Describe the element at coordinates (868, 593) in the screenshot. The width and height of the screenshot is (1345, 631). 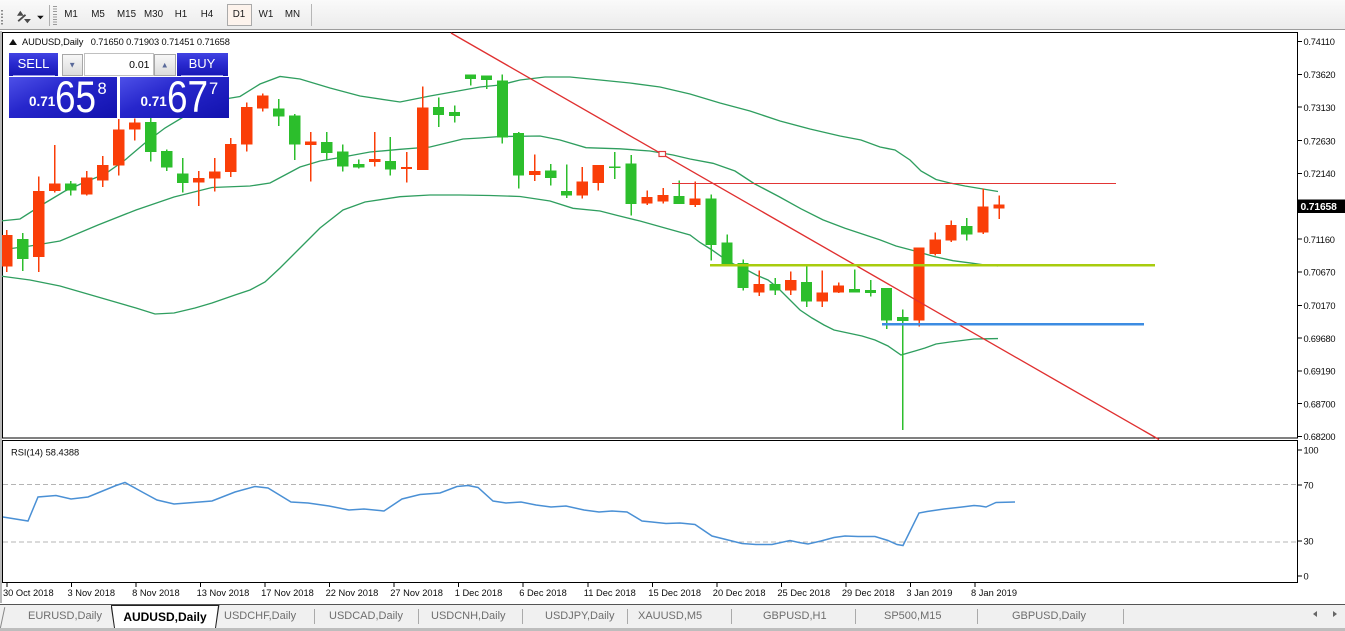
I see `svg-text: 29 Dec 2018` at that location.